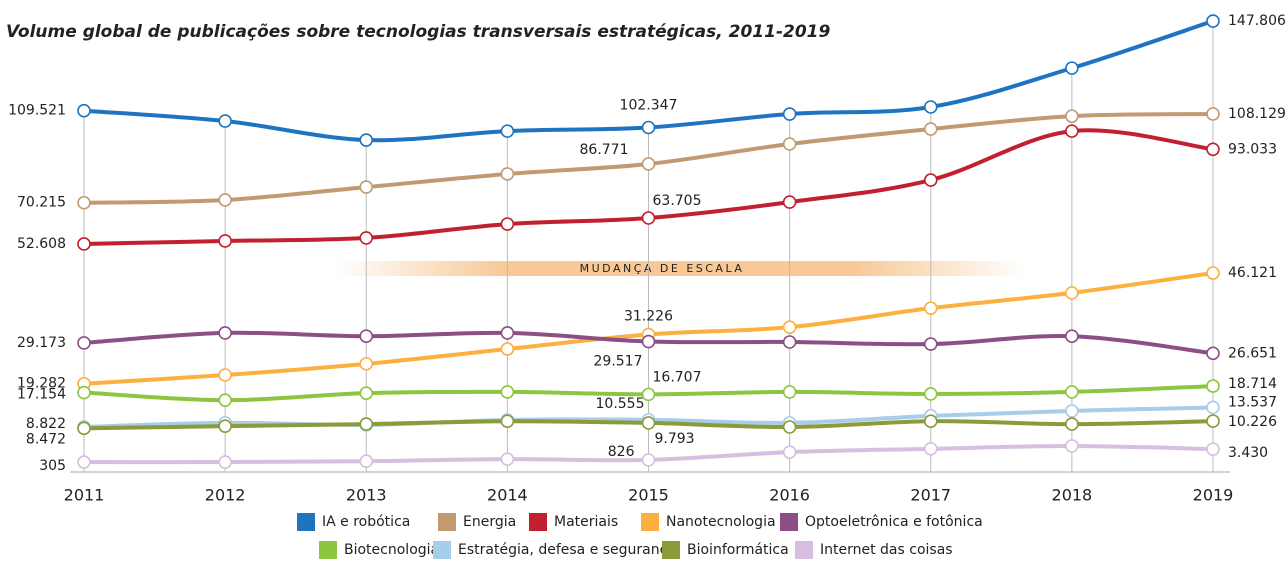 The width and height of the screenshot is (1287, 563). What do you see at coordinates (886, 550) in the screenshot?
I see `legend-label: Internet das coisas` at bounding box center [886, 550].